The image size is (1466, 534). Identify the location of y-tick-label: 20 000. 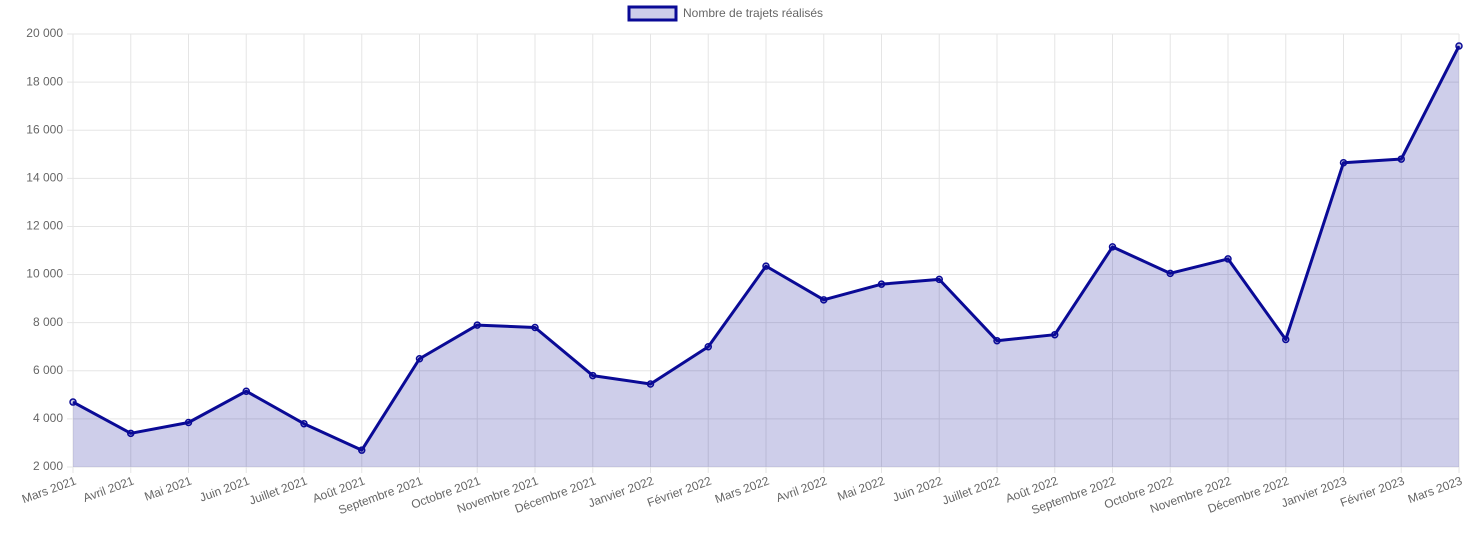
(44, 33).